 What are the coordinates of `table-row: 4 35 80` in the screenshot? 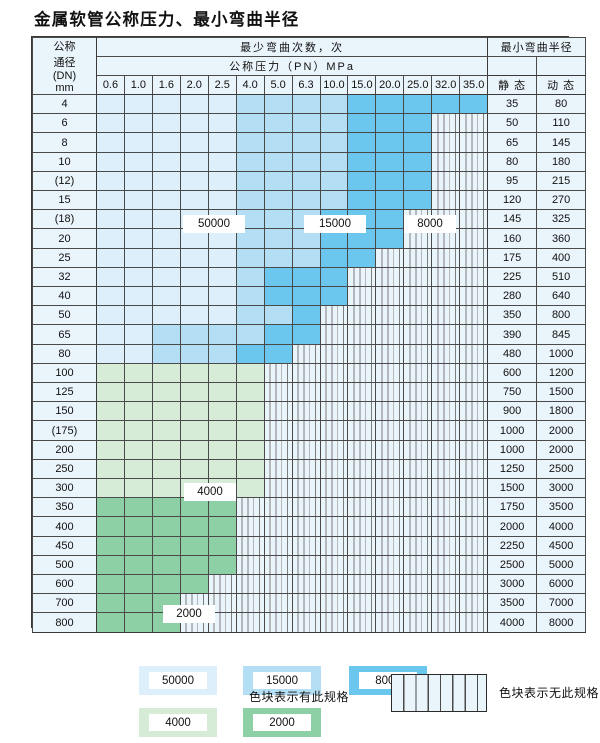 It's located at (309, 104).